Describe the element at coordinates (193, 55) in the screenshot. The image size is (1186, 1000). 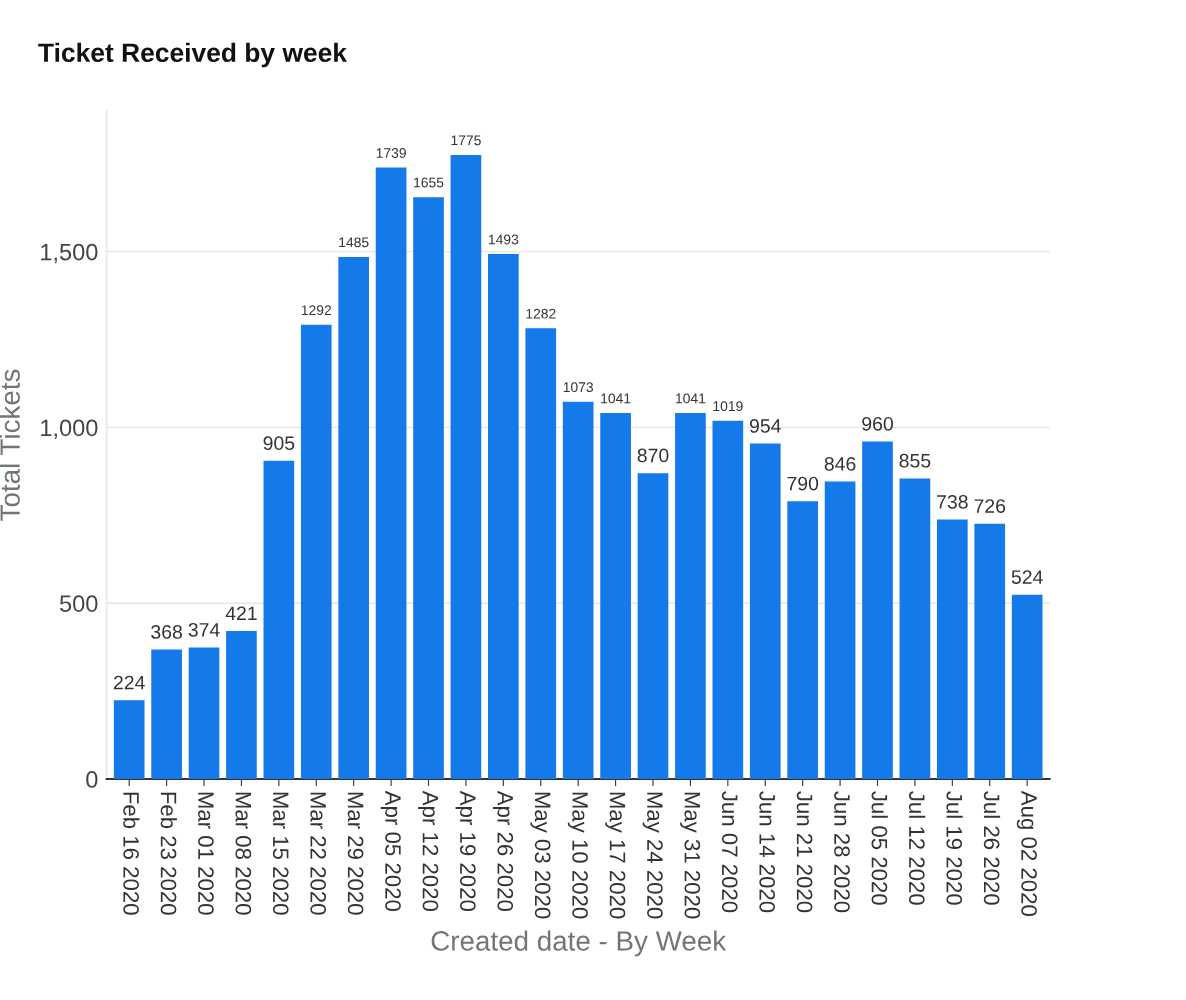
I see `chart-title: Ticket Received by week` at that location.